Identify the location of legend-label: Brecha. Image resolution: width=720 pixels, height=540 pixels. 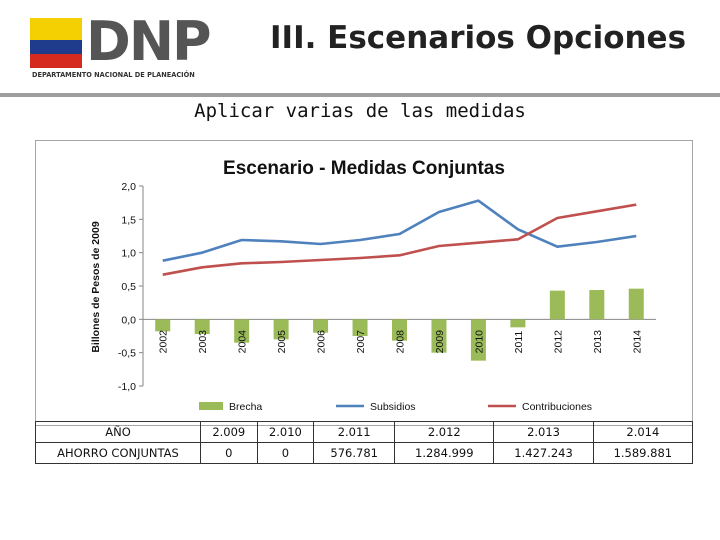
(245, 407).